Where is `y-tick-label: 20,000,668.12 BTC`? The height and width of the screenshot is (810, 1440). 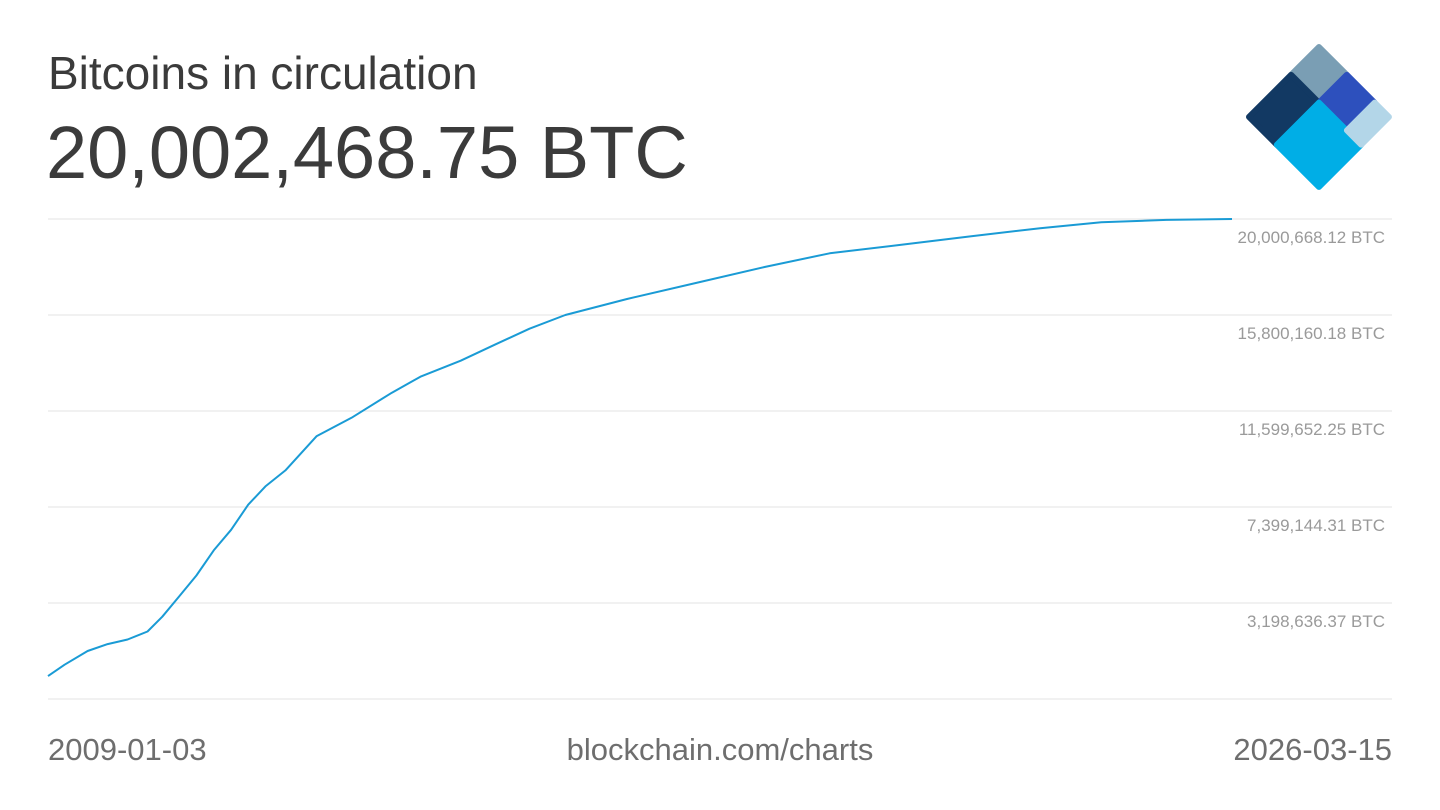 y-tick-label: 20,000,668.12 BTC is located at coordinates (1311, 237).